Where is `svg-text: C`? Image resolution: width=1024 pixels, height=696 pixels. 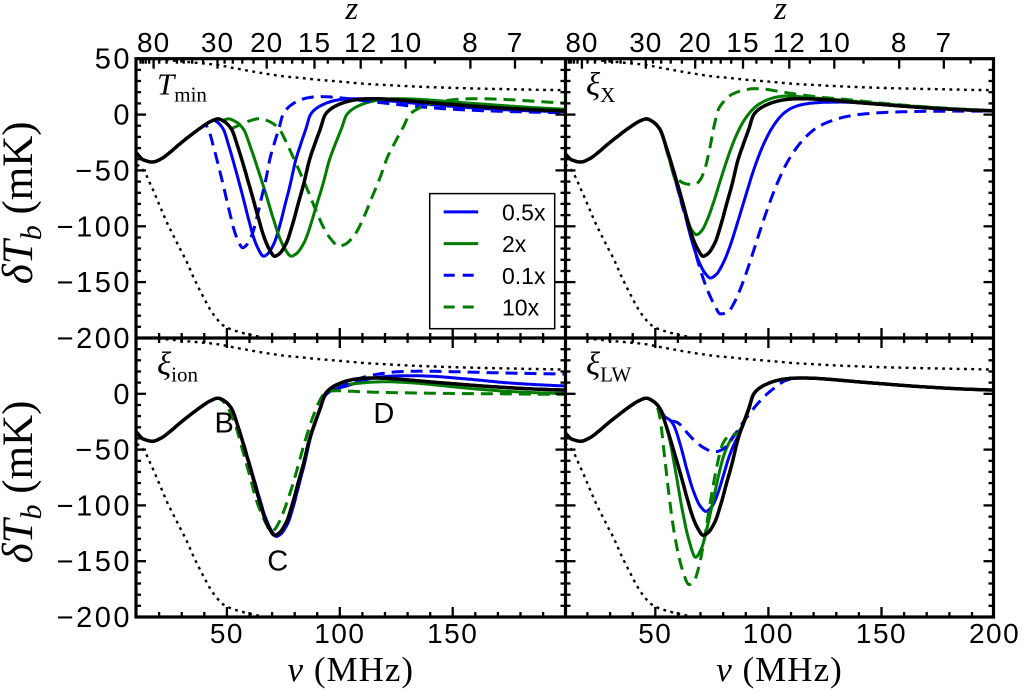 svg-text: C is located at coordinates (277, 562).